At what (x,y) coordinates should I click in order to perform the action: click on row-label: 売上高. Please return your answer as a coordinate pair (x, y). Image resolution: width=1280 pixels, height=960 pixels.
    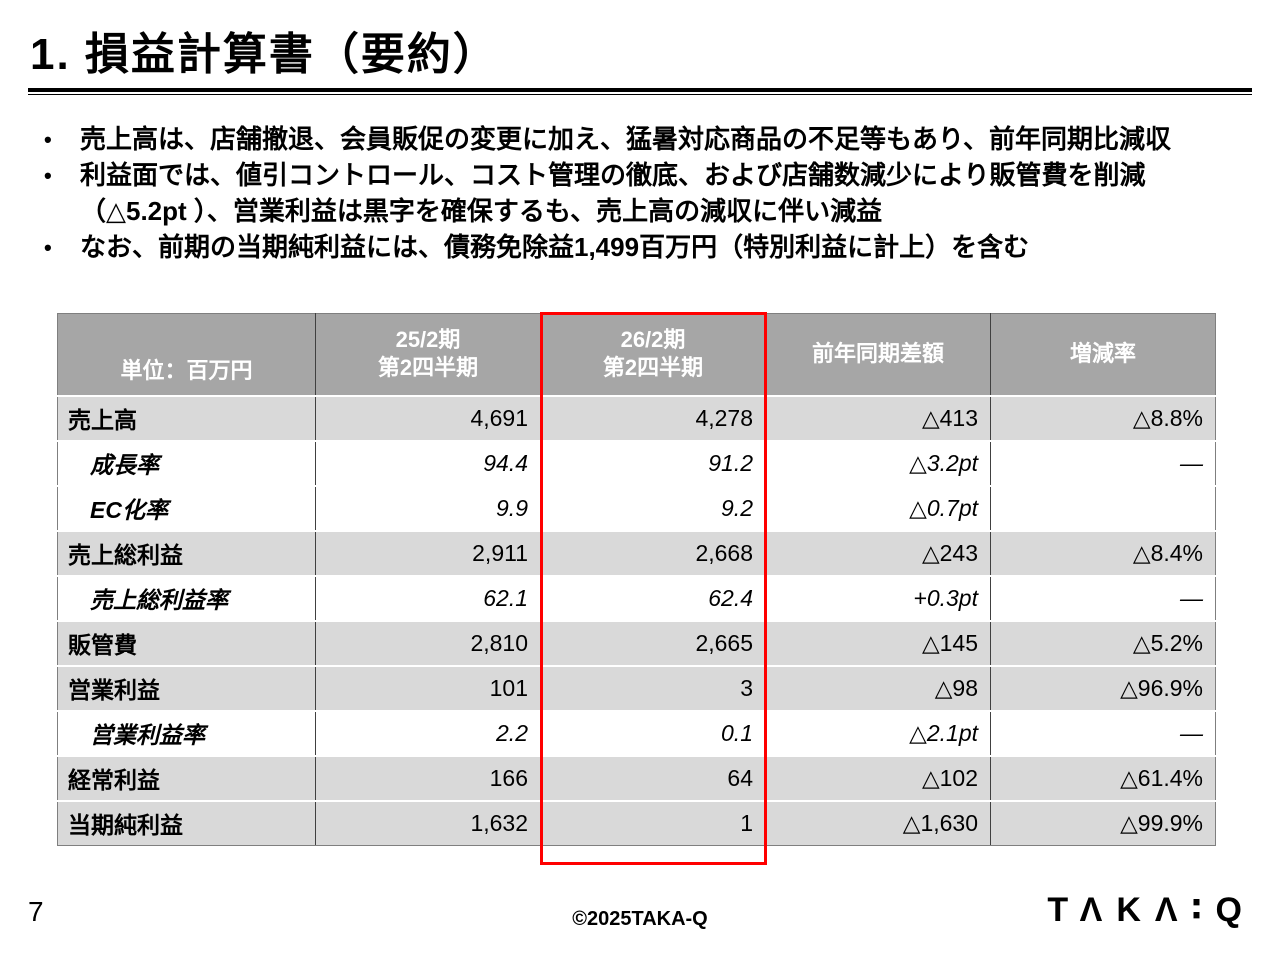
    Looking at the image, I should click on (186, 418).